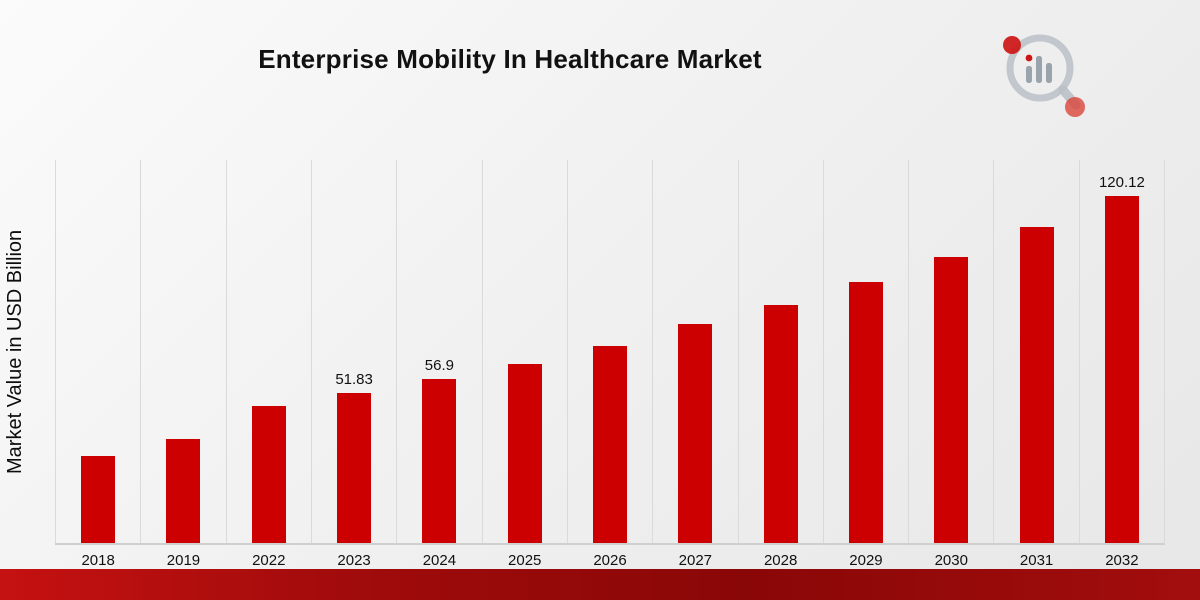  I want to click on chart-column: 2031, so click(1035, 364).